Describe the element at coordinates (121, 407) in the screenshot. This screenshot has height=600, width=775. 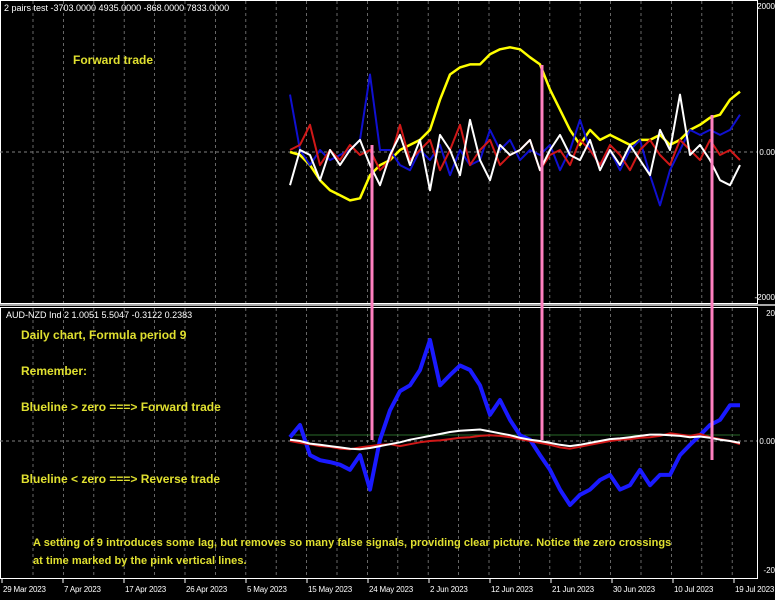
I see `annotation-blueline-above: Blueline > zero ===> Forward trade` at that location.